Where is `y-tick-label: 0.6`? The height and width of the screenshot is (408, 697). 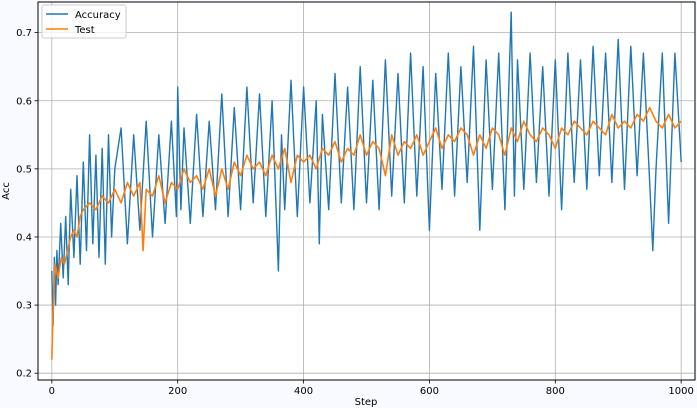
y-tick-label: 0.6 is located at coordinates (24, 101).